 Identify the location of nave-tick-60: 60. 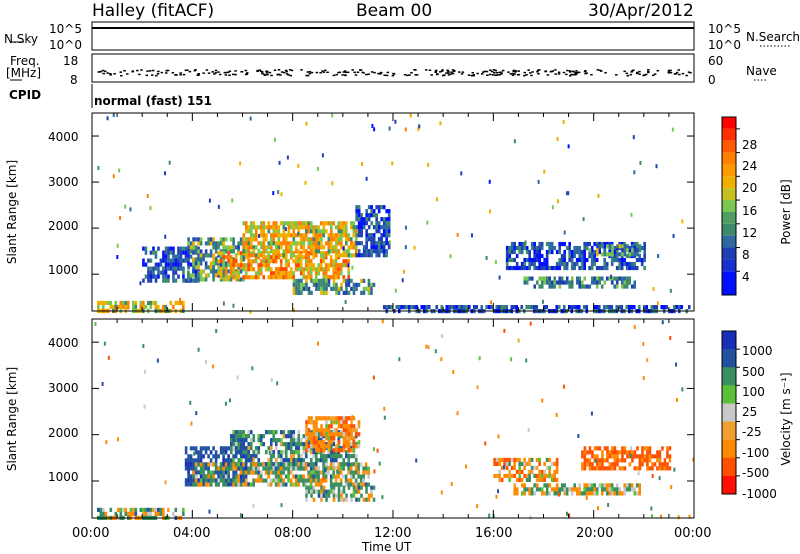
(716, 61).